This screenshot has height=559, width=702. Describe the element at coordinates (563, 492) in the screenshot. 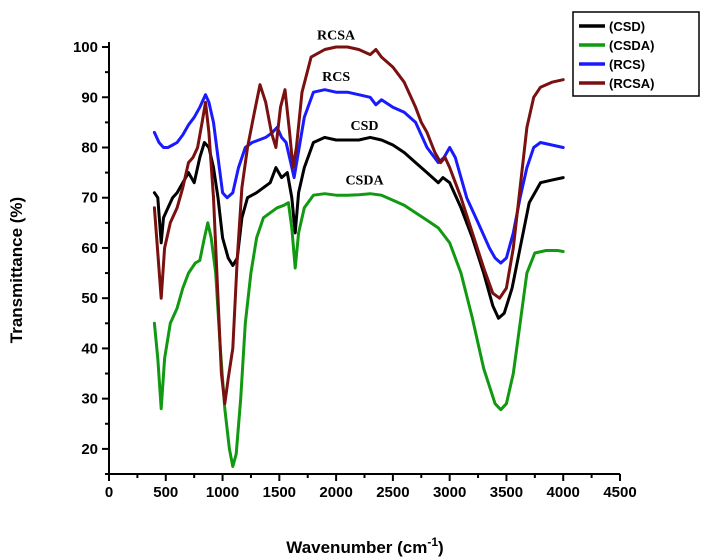

I see `x-tick-label-8: 4000` at that location.